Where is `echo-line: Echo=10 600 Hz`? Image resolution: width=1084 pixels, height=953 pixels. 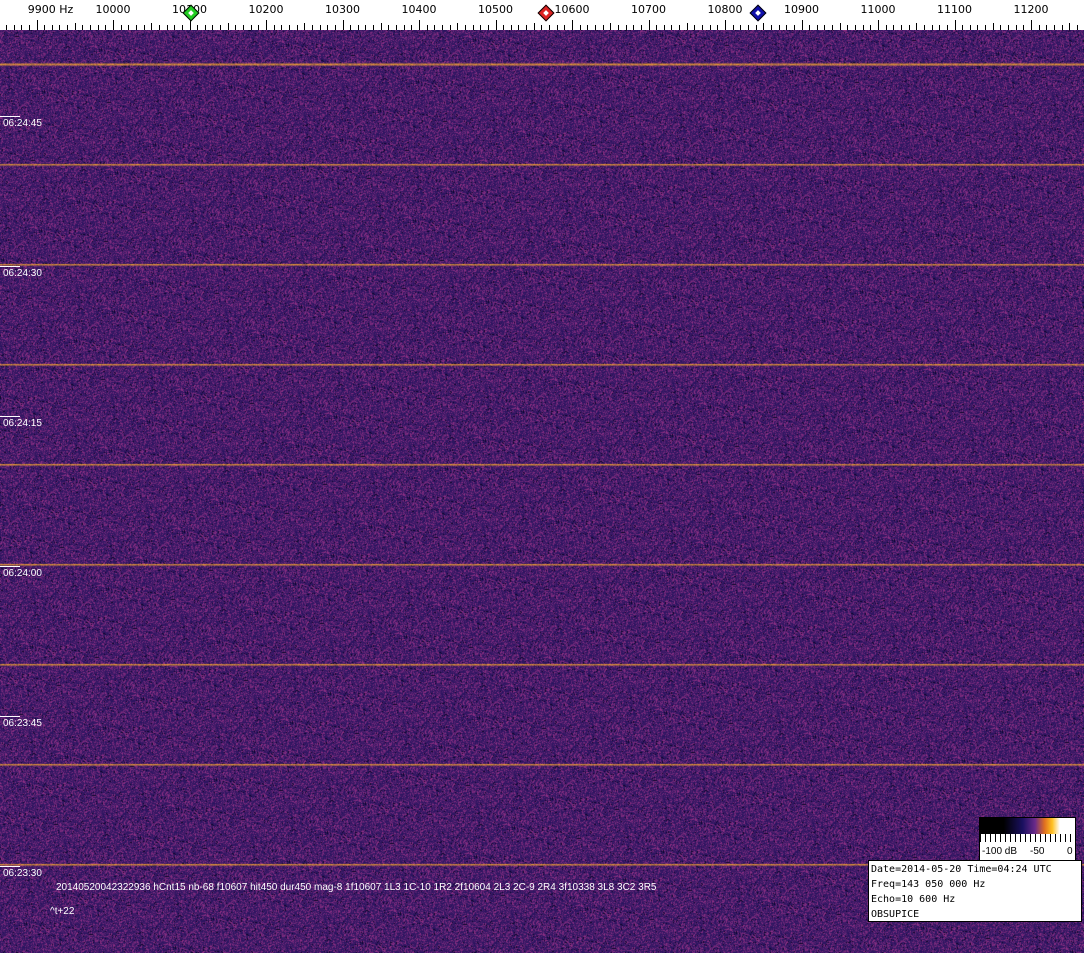 echo-line: Echo=10 600 Hz is located at coordinates (913, 899).